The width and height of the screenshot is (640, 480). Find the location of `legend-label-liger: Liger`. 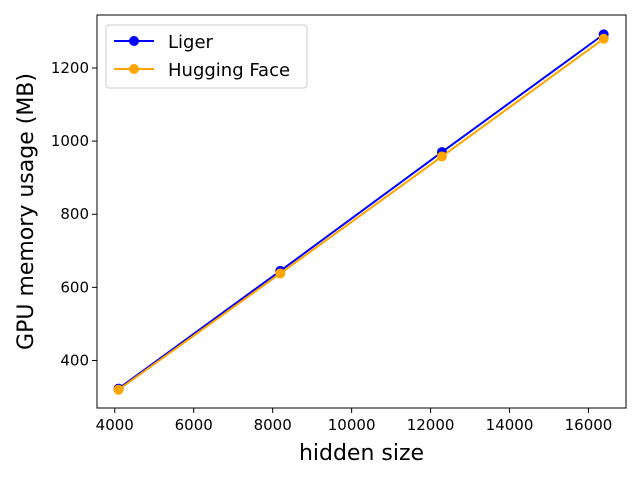

legend-label-liger: Liger is located at coordinates (191, 42).